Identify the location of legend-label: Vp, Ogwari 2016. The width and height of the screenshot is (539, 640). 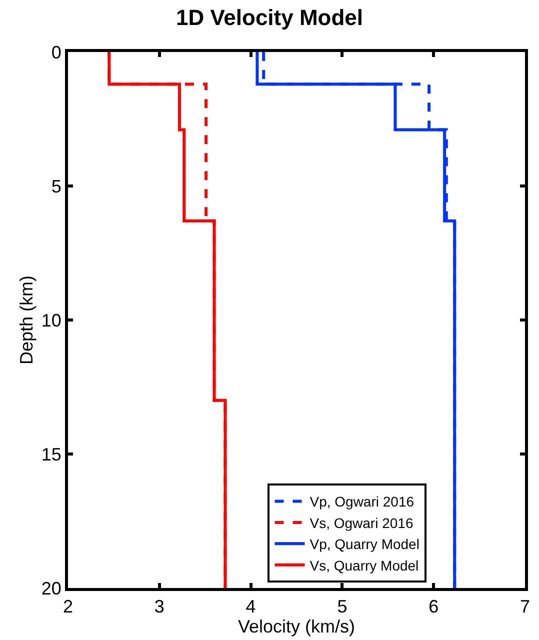
(362, 502).